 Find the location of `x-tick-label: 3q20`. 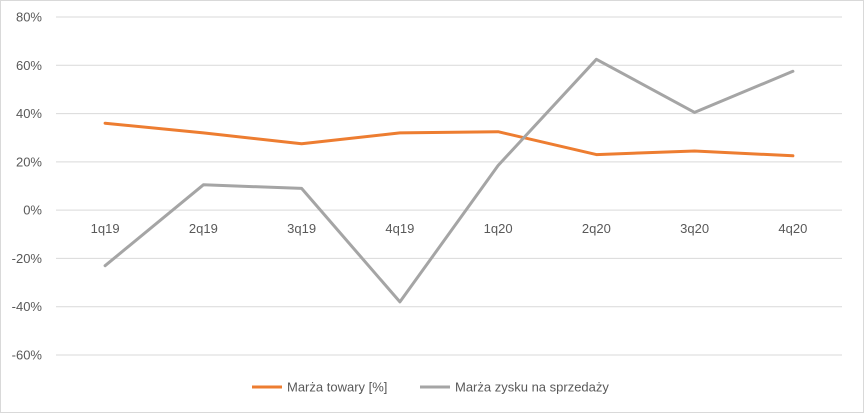

x-tick-label: 3q20 is located at coordinates (694, 228).